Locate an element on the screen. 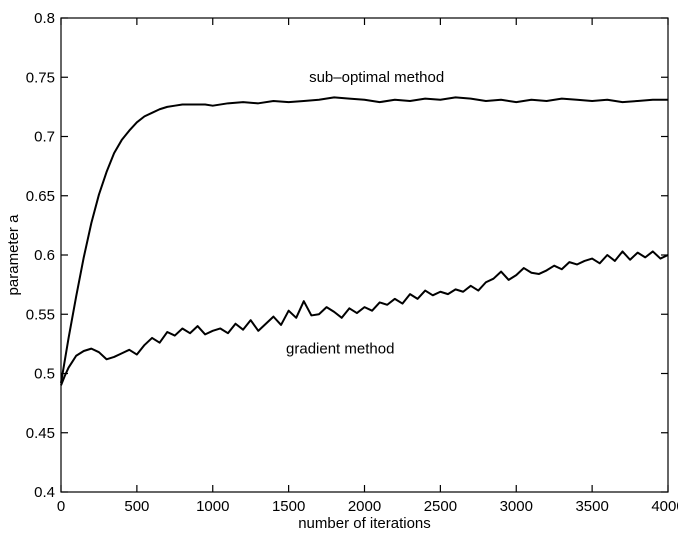 This screenshot has width=678, height=536. annotation-1: sub–optimal method is located at coordinates (376, 77).